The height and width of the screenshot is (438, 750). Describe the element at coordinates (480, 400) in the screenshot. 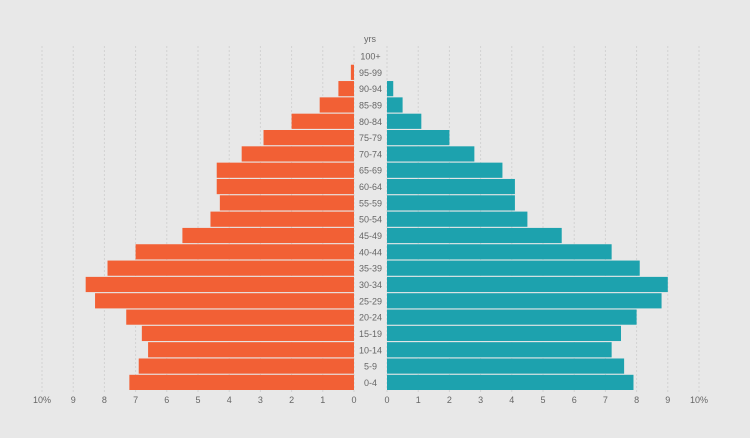

I see `right-tick-label: 3` at that location.